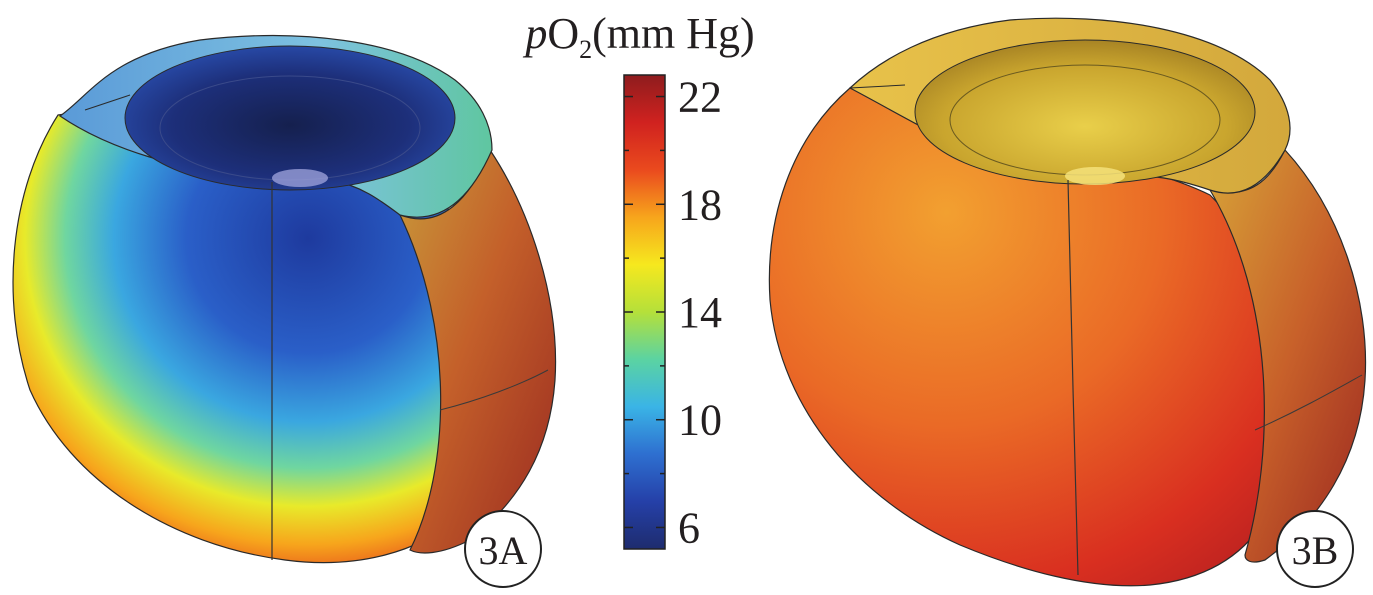 The width and height of the screenshot is (1373, 595). I want to click on colorbar-title-base: O, so click(563, 33).